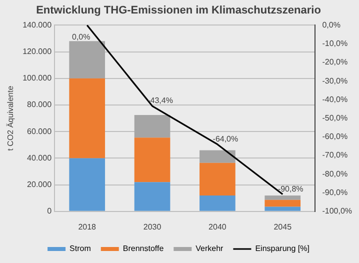 This screenshot has height=263, width=359. I want to click on y-tick-label: 40.000, so click(39, 157).